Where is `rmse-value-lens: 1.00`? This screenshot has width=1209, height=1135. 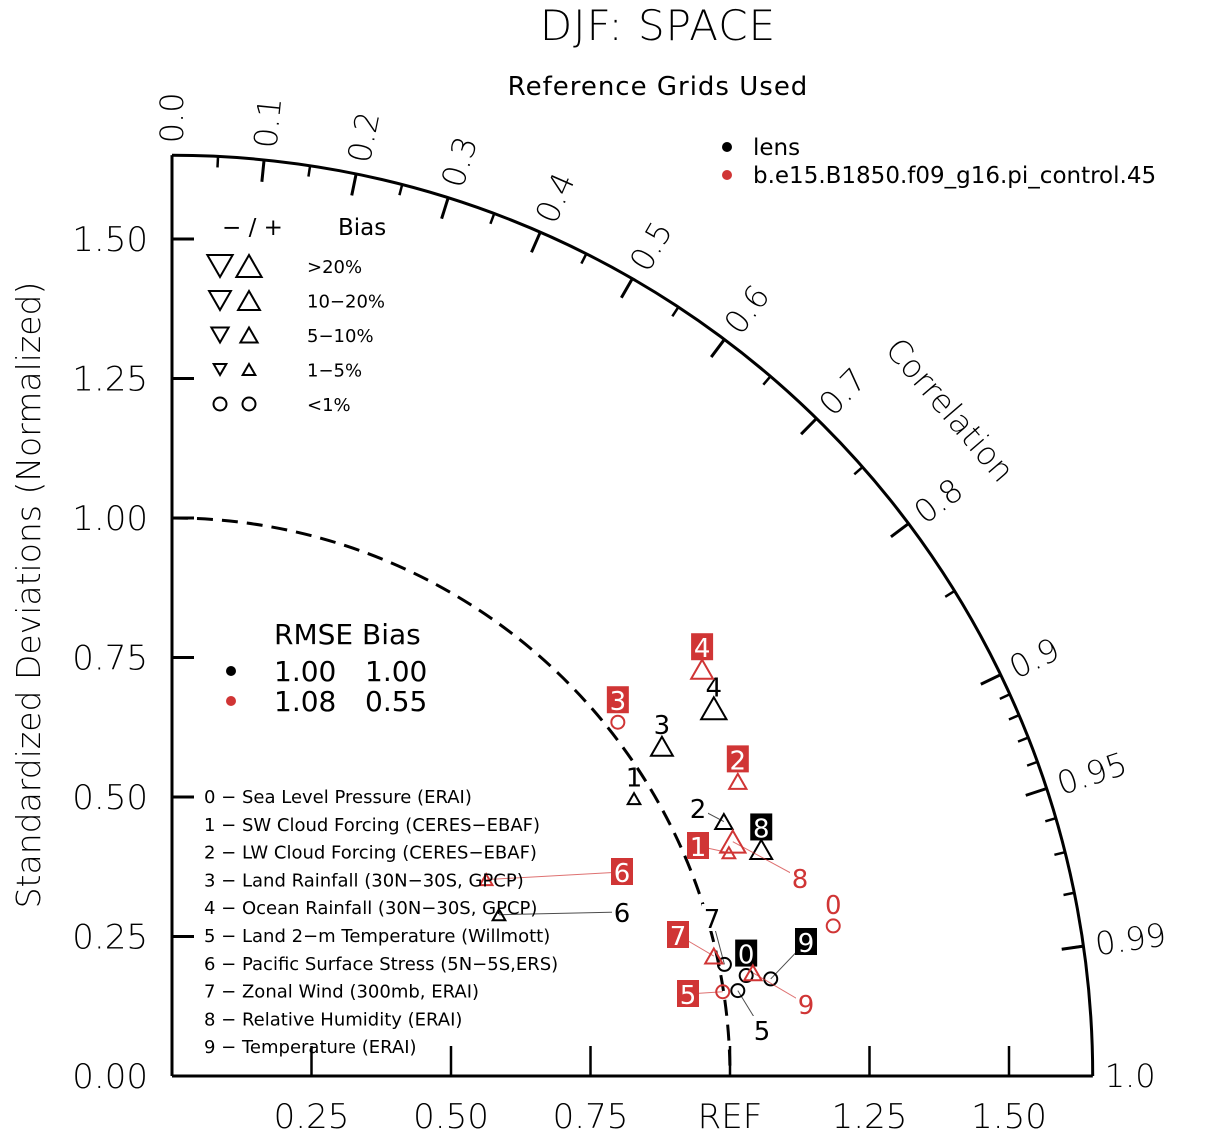 rmse-value-lens: 1.00 is located at coordinates (305, 671).